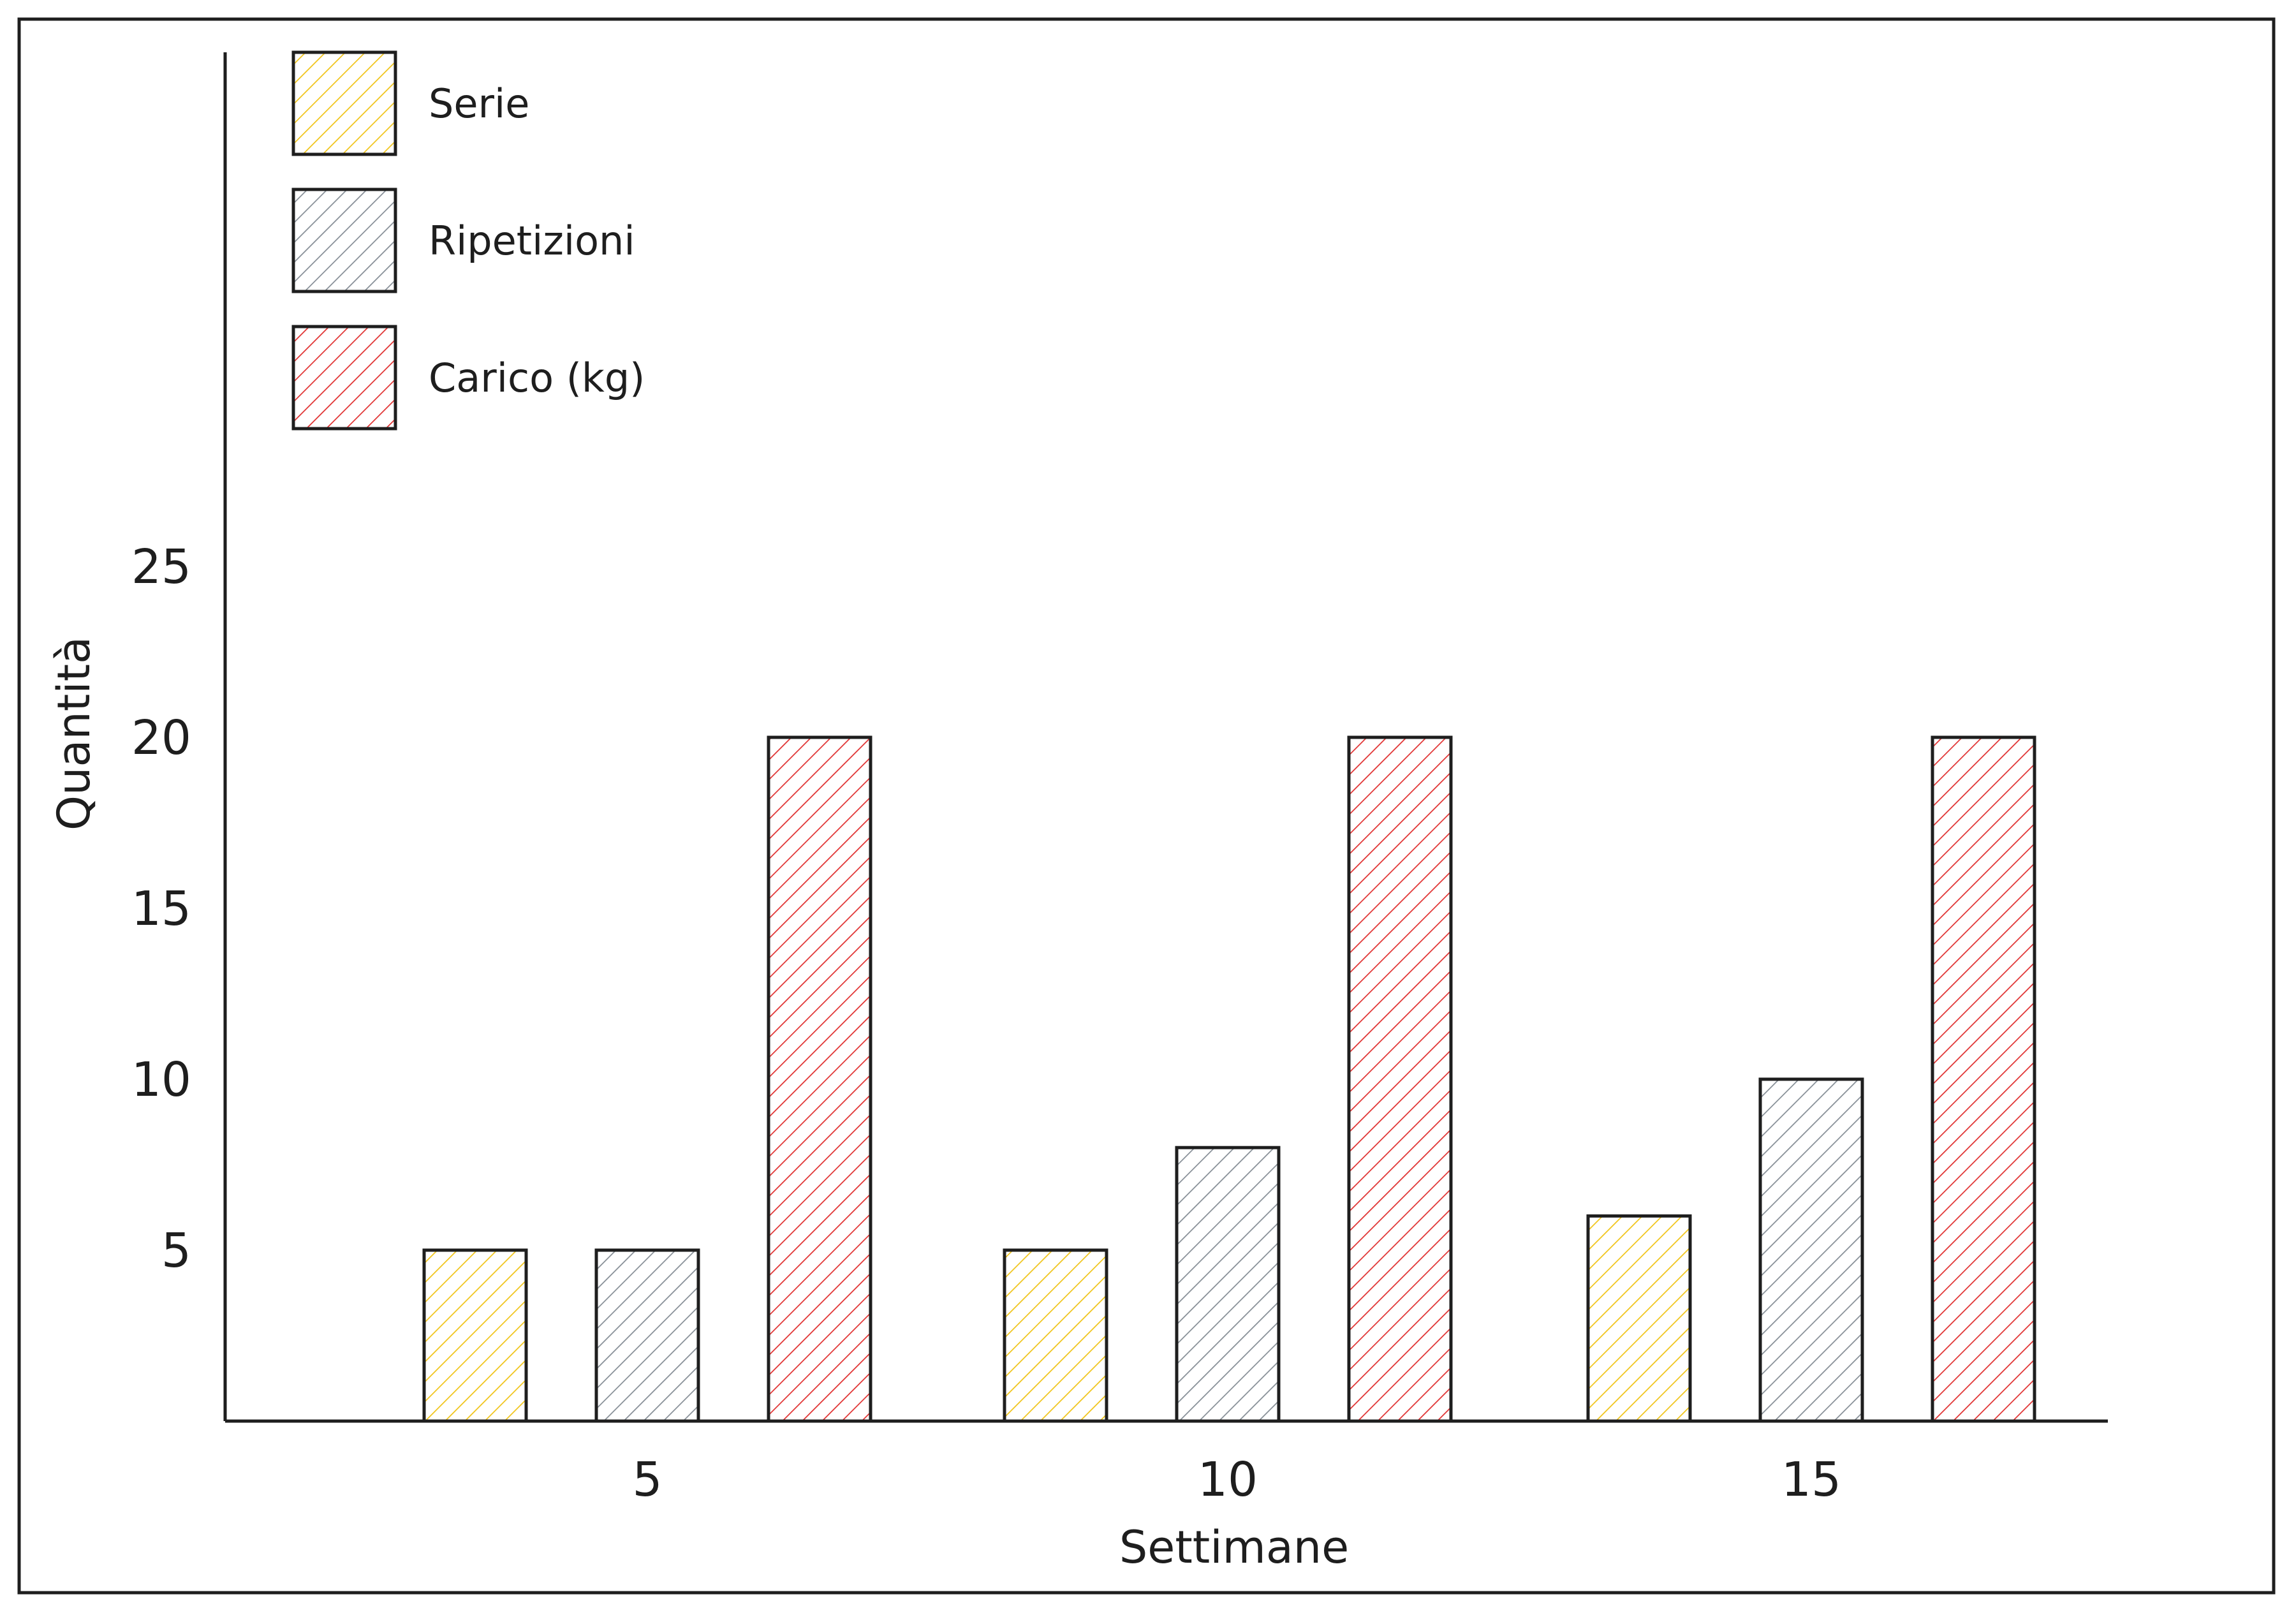 This screenshot has height=1615, width=2296. Describe the element at coordinates (479, 103) in the screenshot. I see `legend-label: Serie` at that location.